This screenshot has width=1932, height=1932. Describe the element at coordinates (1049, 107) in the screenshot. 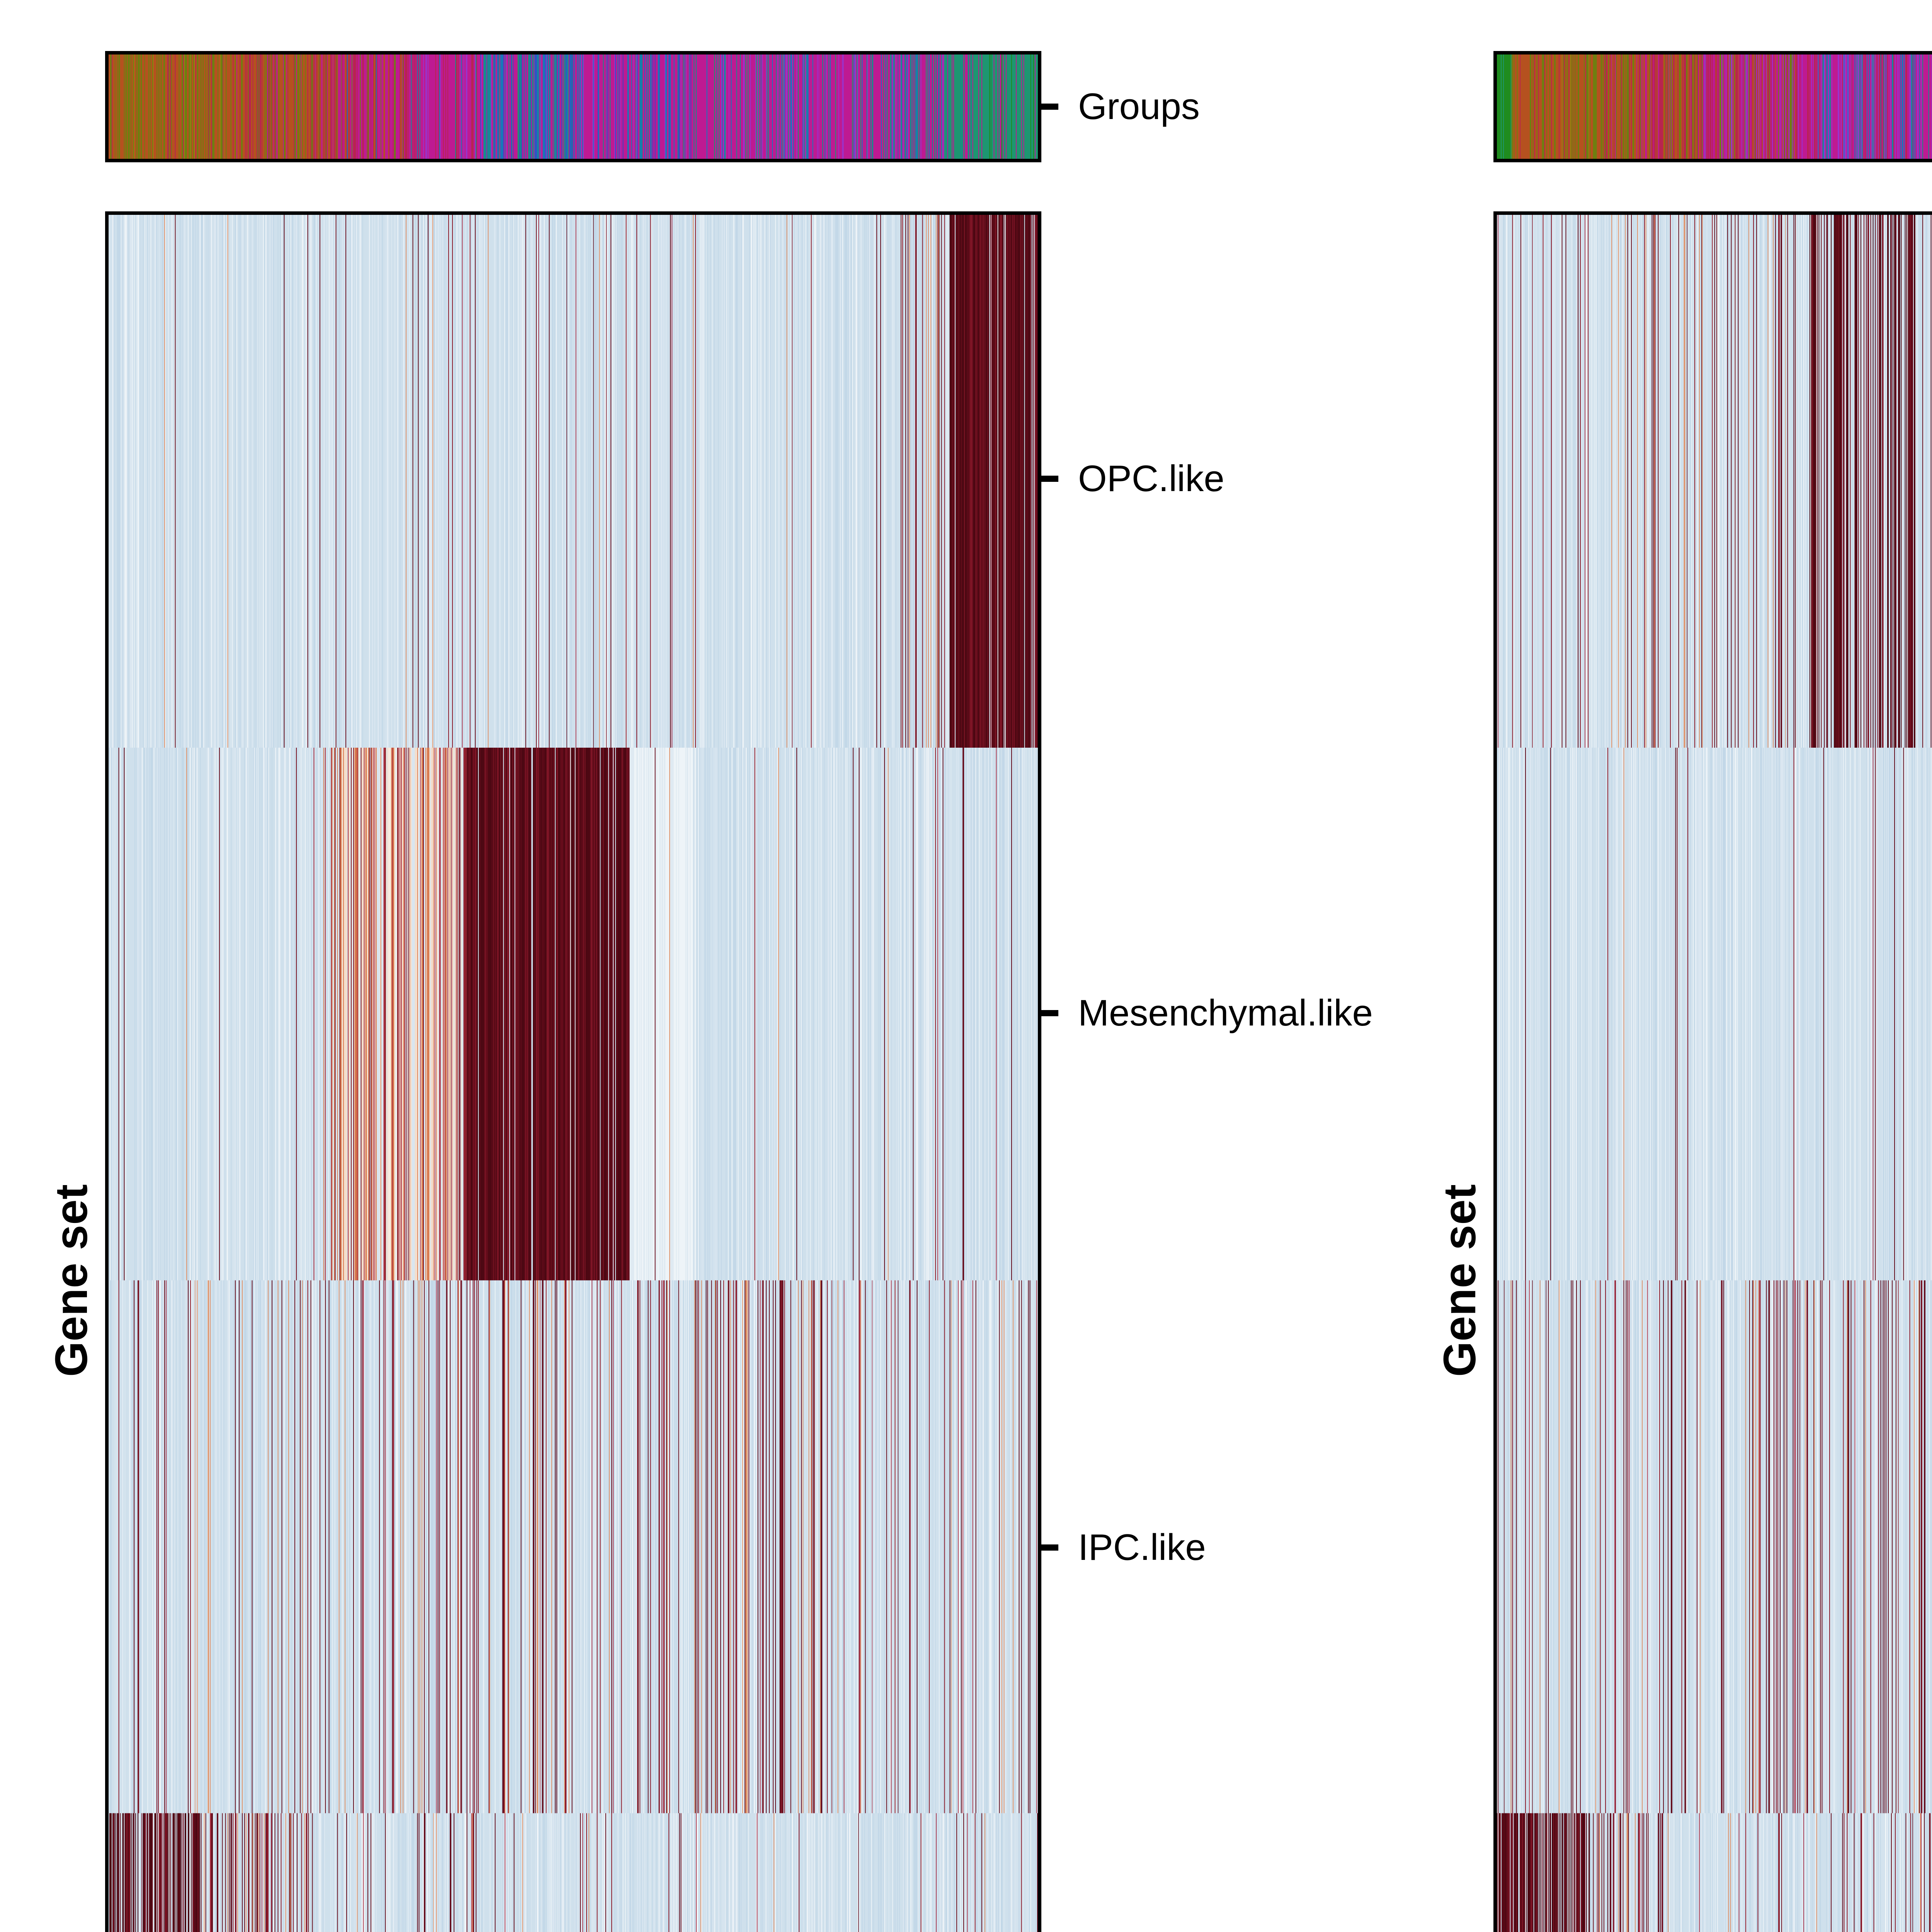

I see `annotation-tick-pc1` at that location.